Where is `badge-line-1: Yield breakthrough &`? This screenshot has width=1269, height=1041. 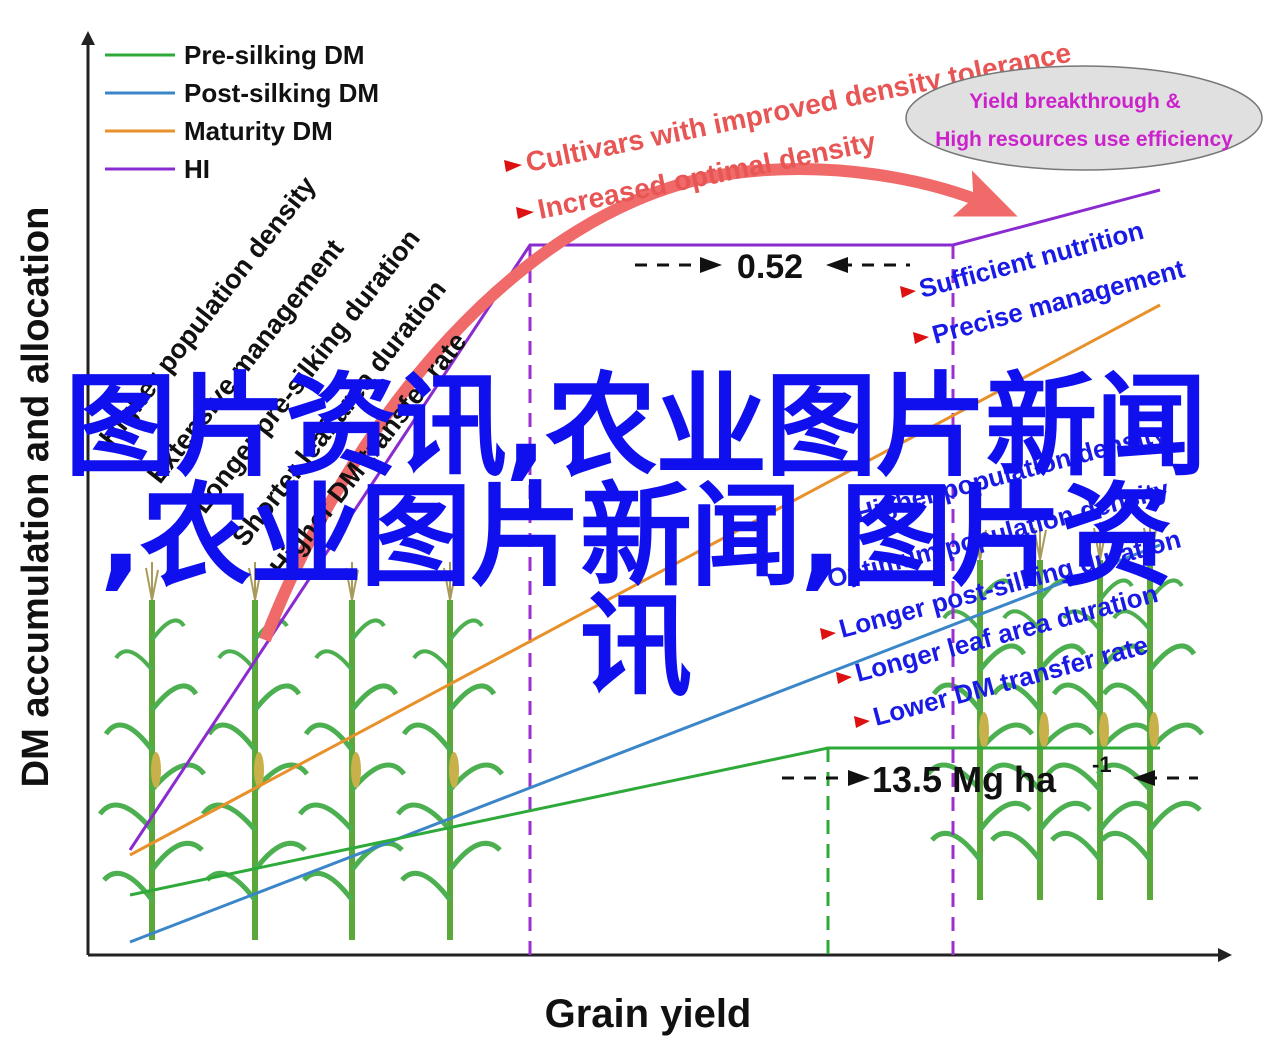
badge-line-1: Yield breakthrough & is located at coordinates (1075, 101).